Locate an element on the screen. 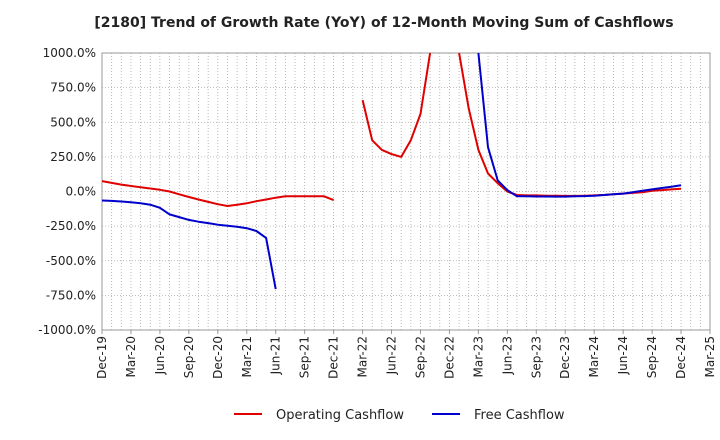  x-tick-label: Dec-22 is located at coordinates (449, 357).